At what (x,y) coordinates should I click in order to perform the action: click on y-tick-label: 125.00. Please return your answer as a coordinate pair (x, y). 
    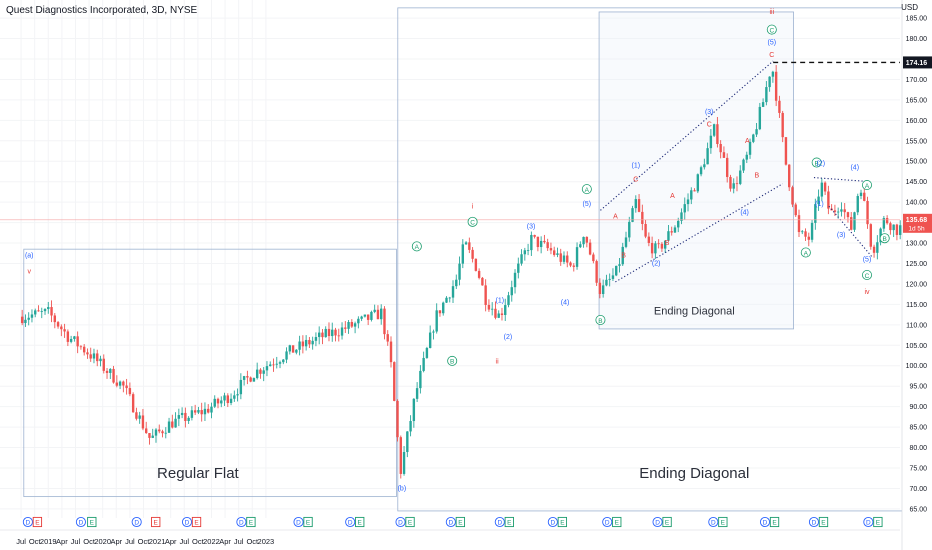
    Looking at the image, I should click on (917, 264).